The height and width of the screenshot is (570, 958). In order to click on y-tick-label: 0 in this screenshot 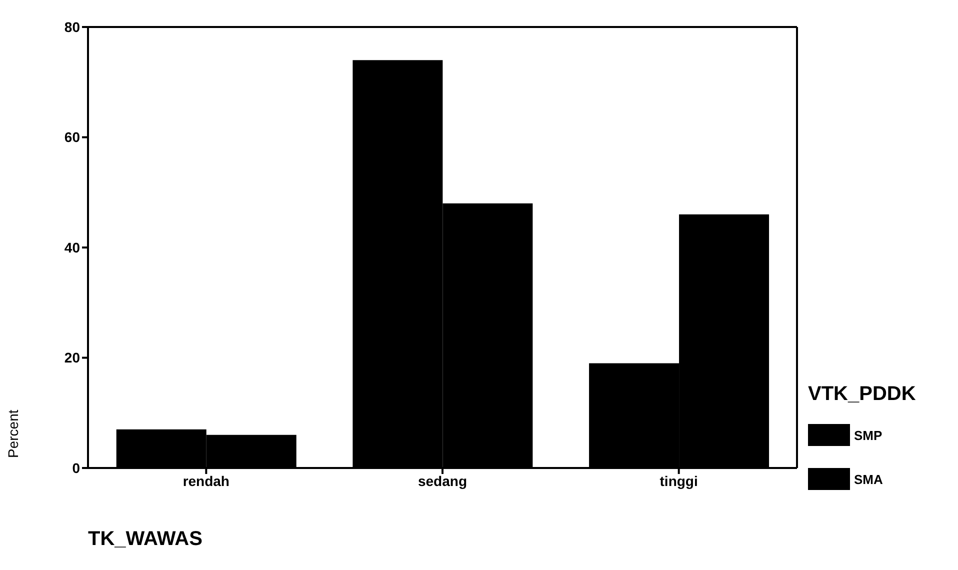, I will do `click(76, 468)`.